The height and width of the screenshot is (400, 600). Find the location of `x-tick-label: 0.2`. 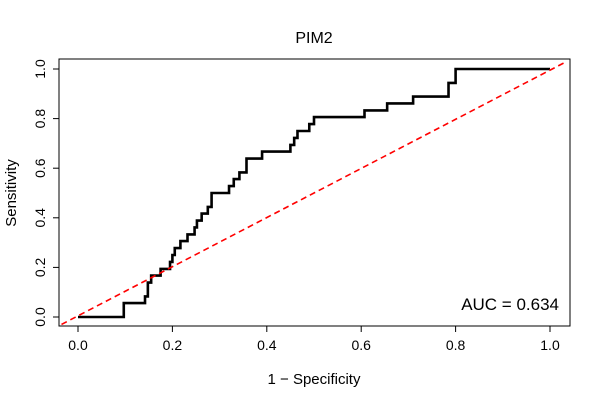

x-tick-label: 0.2 is located at coordinates (173, 345).